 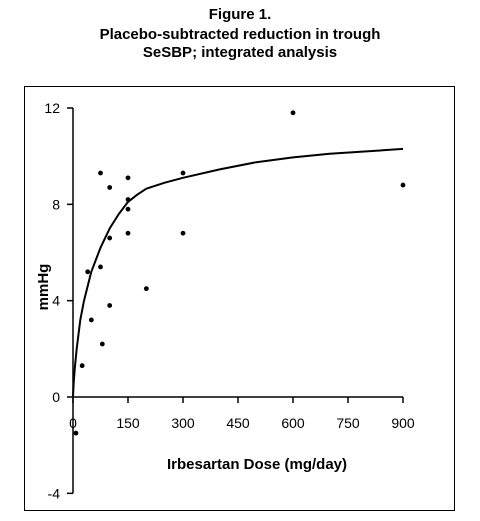 I want to click on figure-number: Figure 1., so click(x=240, y=14).